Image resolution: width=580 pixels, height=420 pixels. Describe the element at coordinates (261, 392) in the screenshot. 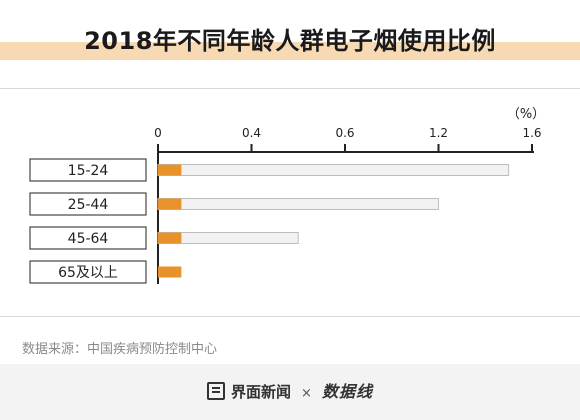

I see `footer-brand: 界面新闻` at that location.